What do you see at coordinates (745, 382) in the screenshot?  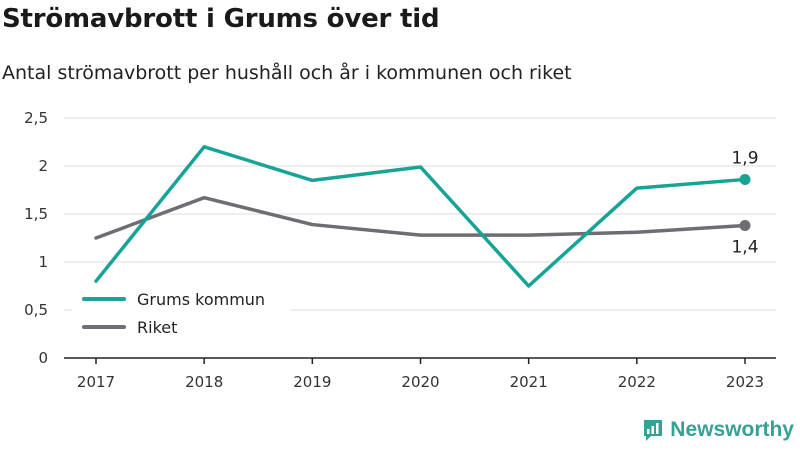 I see `x-tick-label: 2023` at bounding box center [745, 382].